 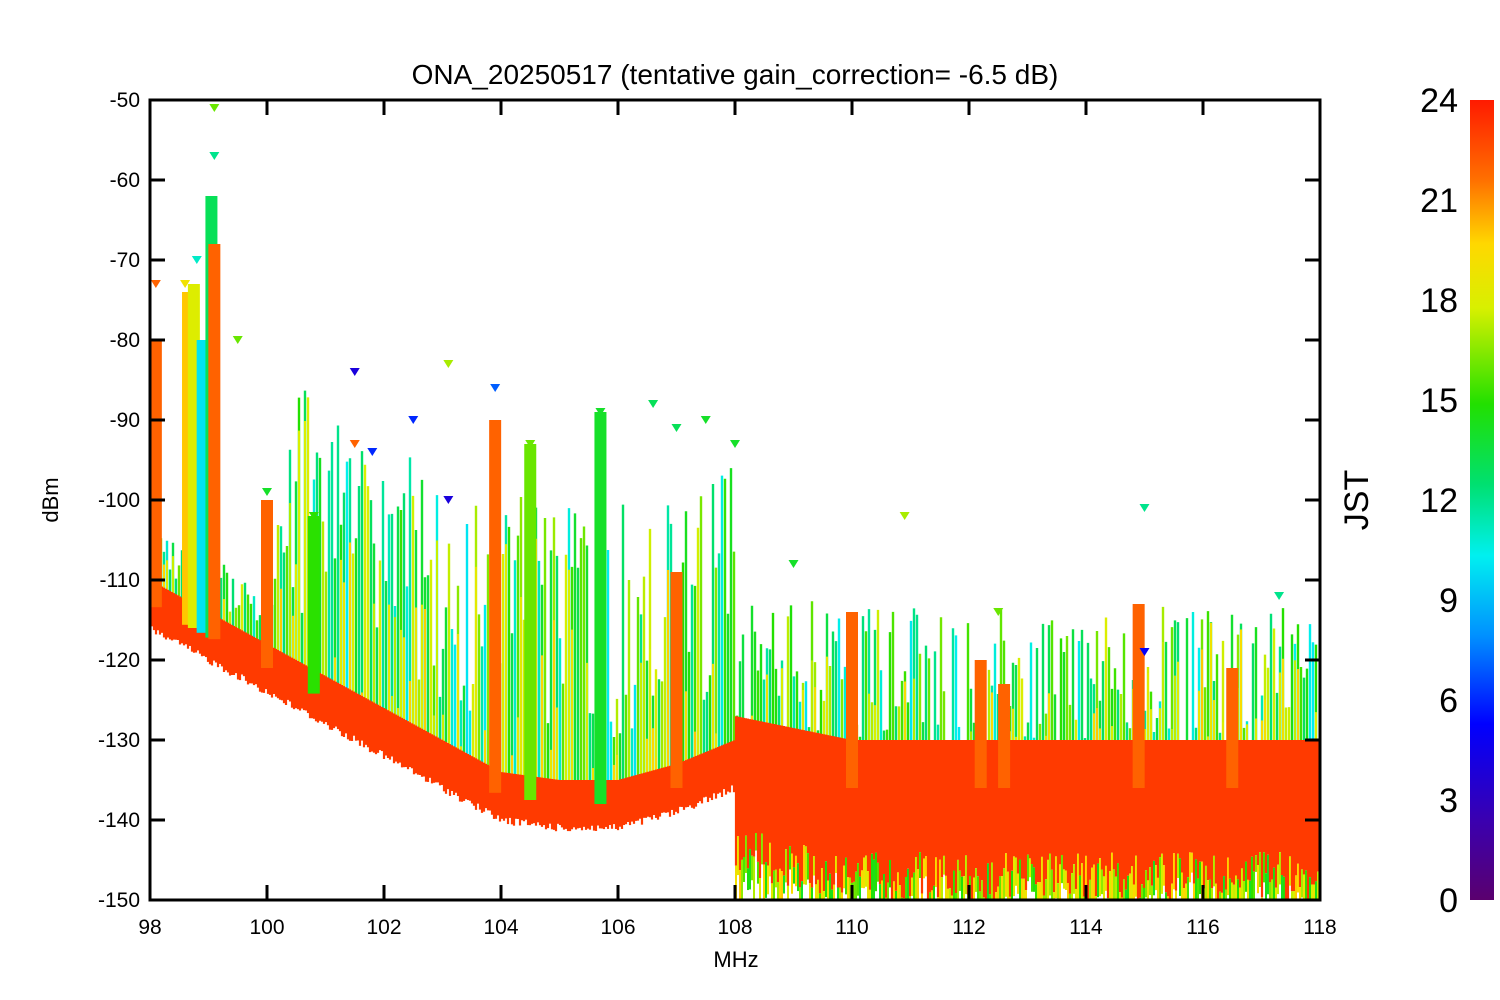 I want to click on colorbar-tick-label: 18, so click(x=1439, y=301).